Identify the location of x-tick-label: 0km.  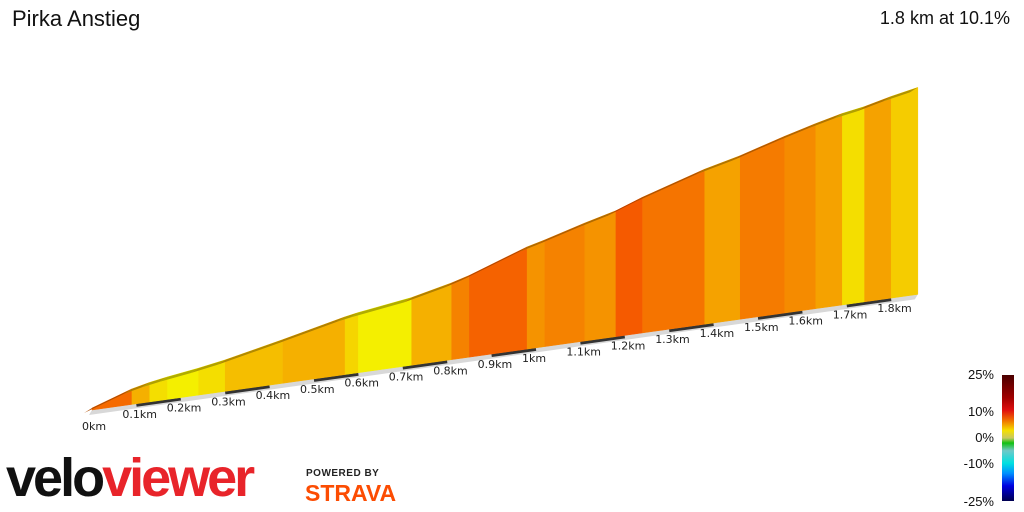
(94, 426).